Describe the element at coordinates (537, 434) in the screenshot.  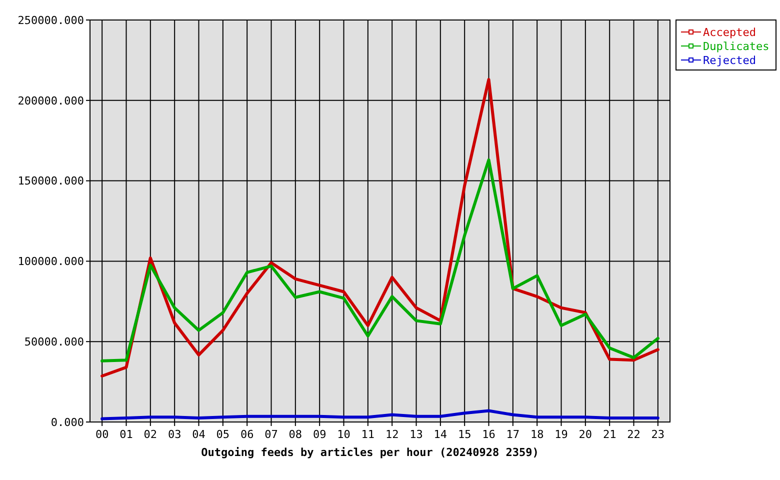
I see `x-tick-label: 18` at that location.